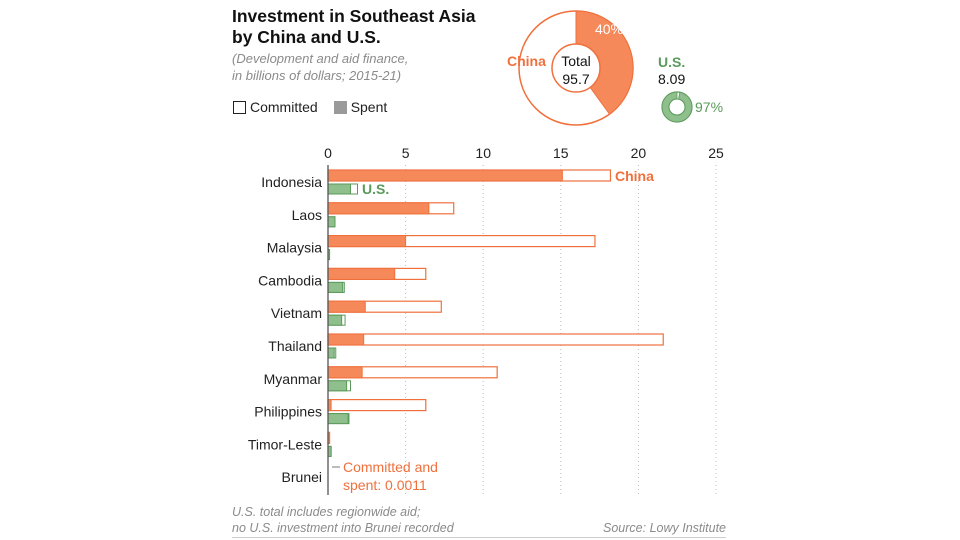 Image resolution: width=960 pixels, height=540 pixels. Describe the element at coordinates (307, 215) in the screenshot. I see `category-label: Laos` at that location.